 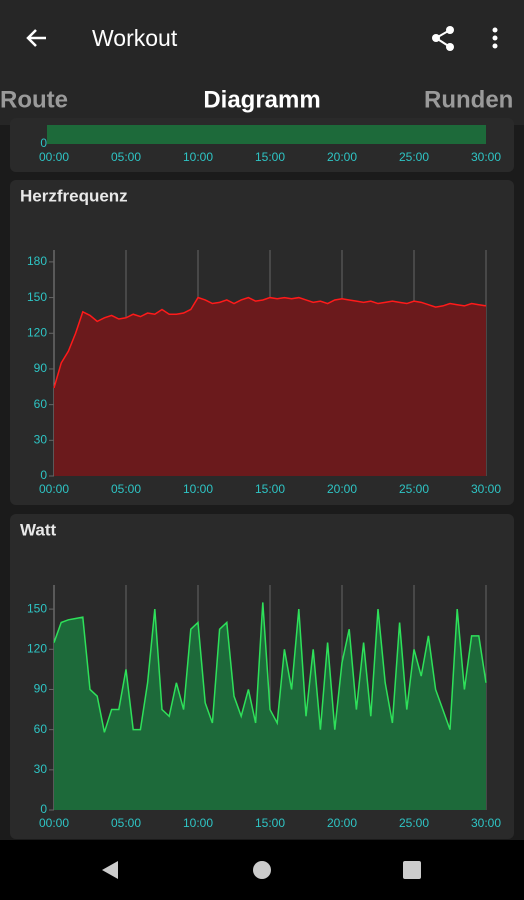 I want to click on menu-button, so click(x=495, y=38).